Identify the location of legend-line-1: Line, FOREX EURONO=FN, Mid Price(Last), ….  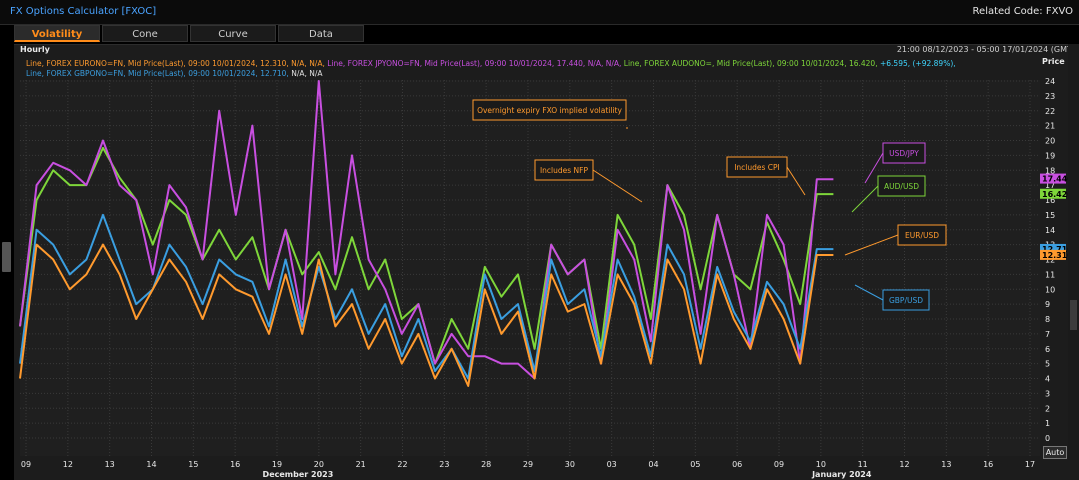
(491, 63).